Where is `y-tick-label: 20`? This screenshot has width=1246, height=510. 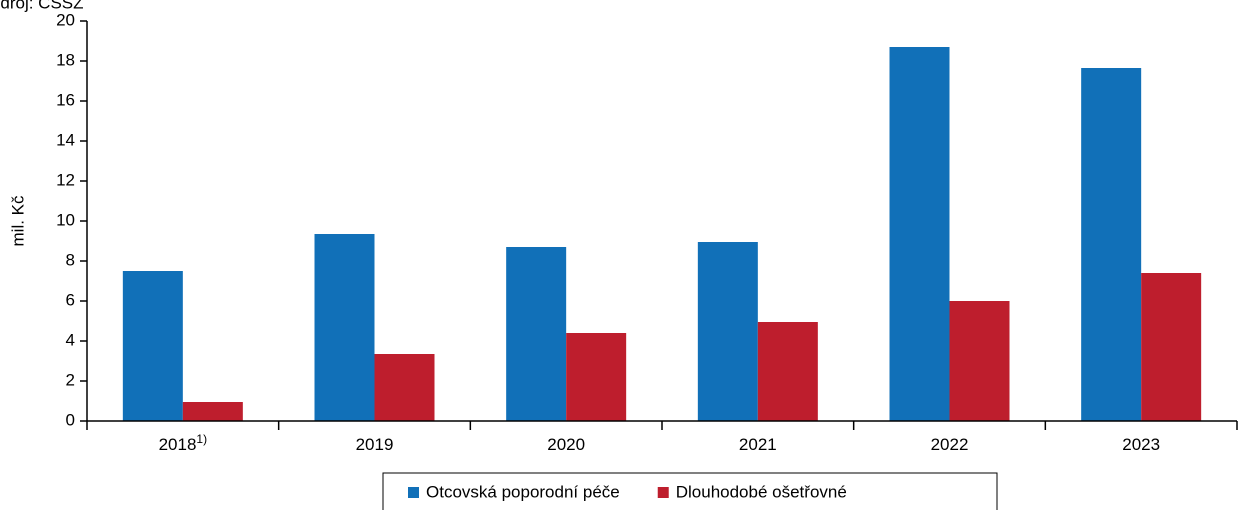 y-tick-label: 20 is located at coordinates (65, 19).